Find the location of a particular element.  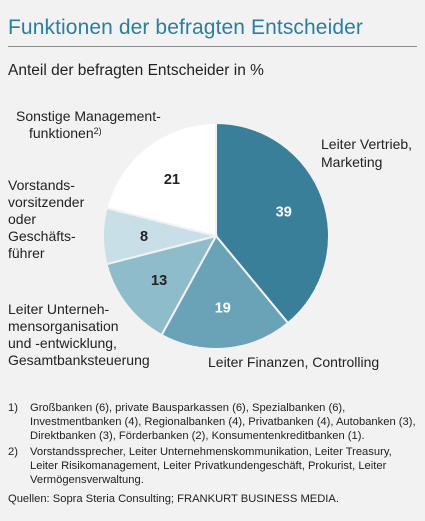

label-vorstand-line5: führer is located at coordinates (26, 253).